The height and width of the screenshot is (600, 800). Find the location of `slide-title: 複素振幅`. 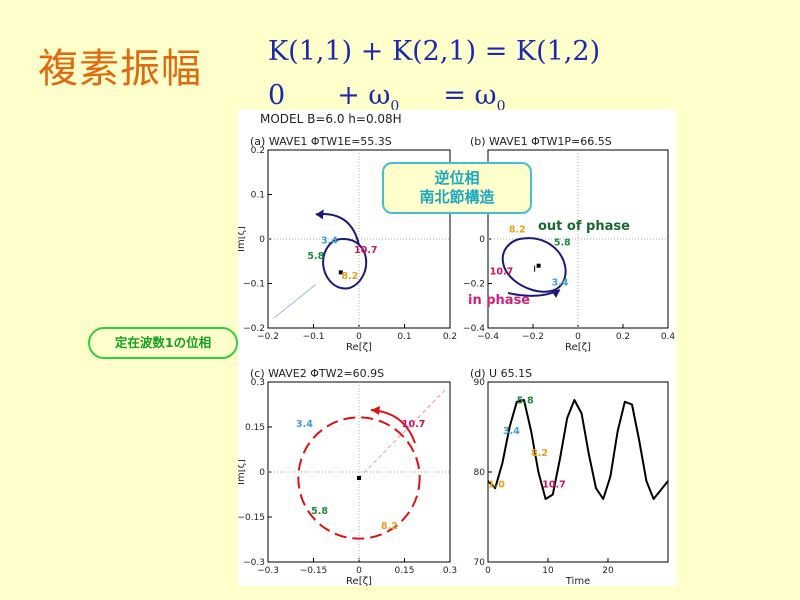

slide-title: 複素振幅 is located at coordinates (120, 69).